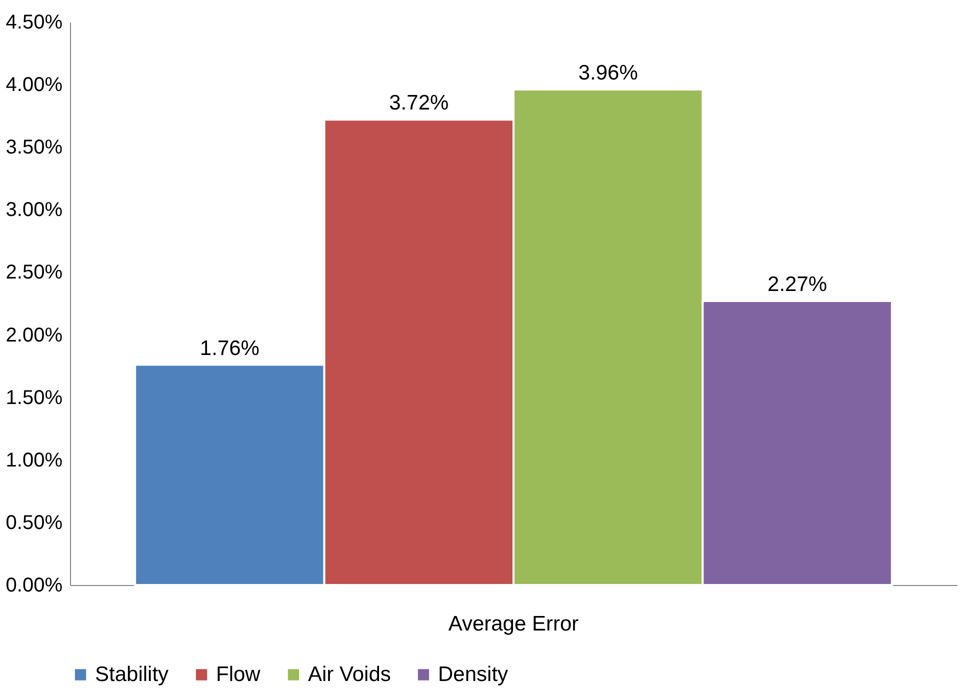 The image size is (967, 695). Describe the element at coordinates (34, 210) in the screenshot. I see `y-tick-label: 3.00%` at that location.